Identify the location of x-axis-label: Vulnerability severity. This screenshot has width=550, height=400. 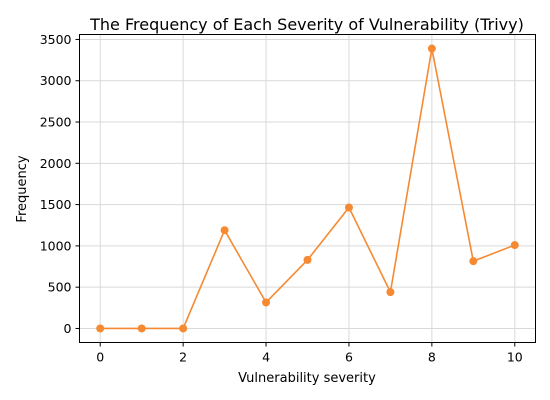
(307, 378).